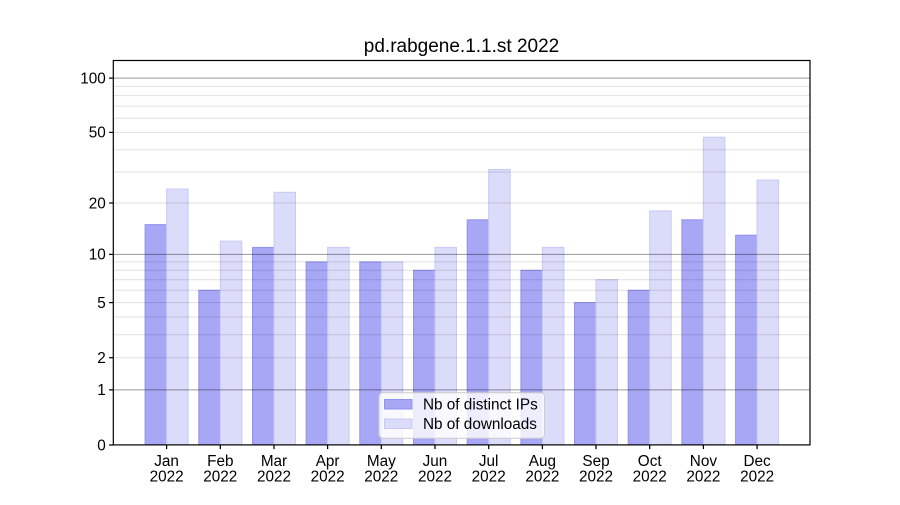 This screenshot has height=505, width=900. What do you see at coordinates (97, 133) in the screenshot?
I see `svg-text: 50` at bounding box center [97, 133].